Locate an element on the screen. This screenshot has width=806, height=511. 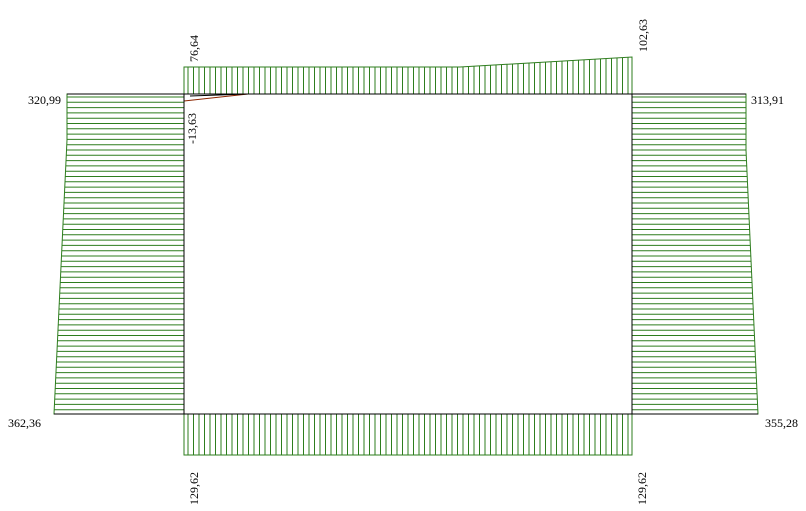
right-member-diagram-outline is located at coordinates (695, 254).